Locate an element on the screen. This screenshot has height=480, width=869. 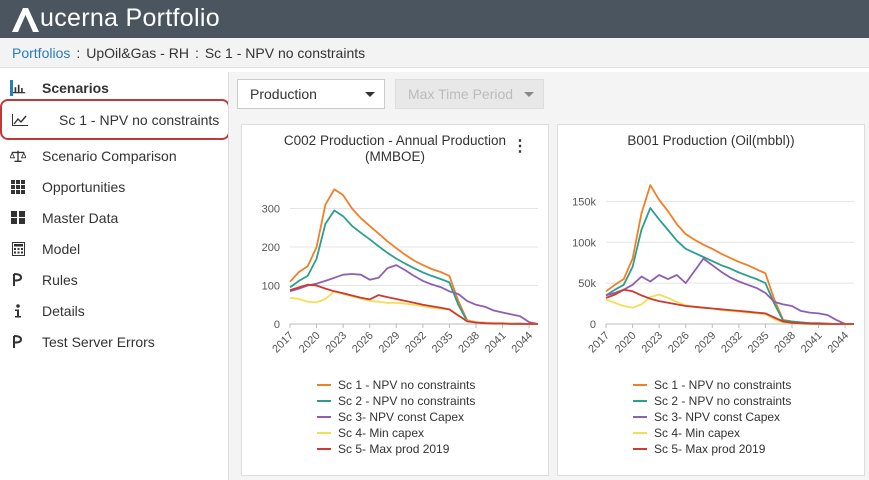
calculator-icon is located at coordinates (18, 249).